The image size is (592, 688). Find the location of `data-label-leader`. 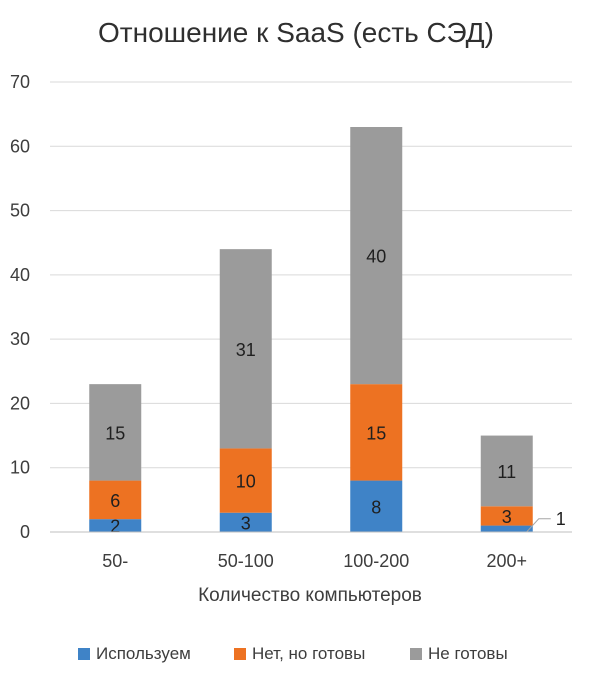

data-label-leader is located at coordinates (538, 525).